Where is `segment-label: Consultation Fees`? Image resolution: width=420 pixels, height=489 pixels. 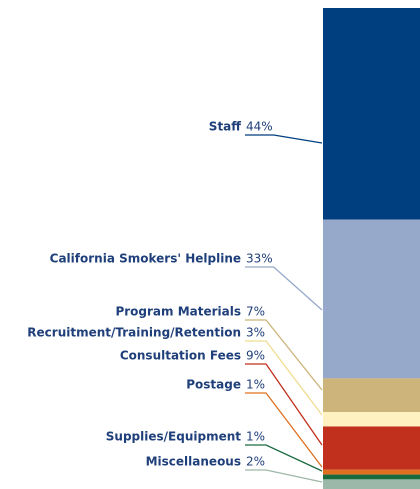
segment-label: Consultation Fees is located at coordinates (180, 356).